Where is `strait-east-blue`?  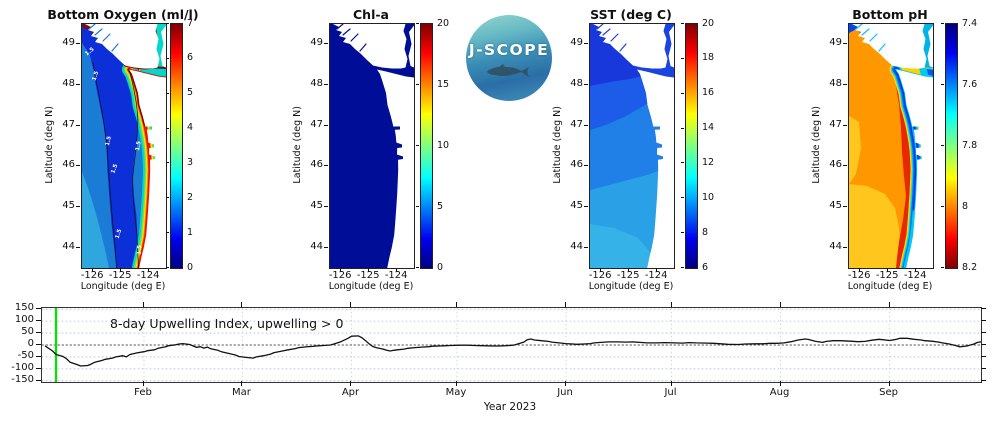
strait-east-blue is located at coordinates (930, 72).